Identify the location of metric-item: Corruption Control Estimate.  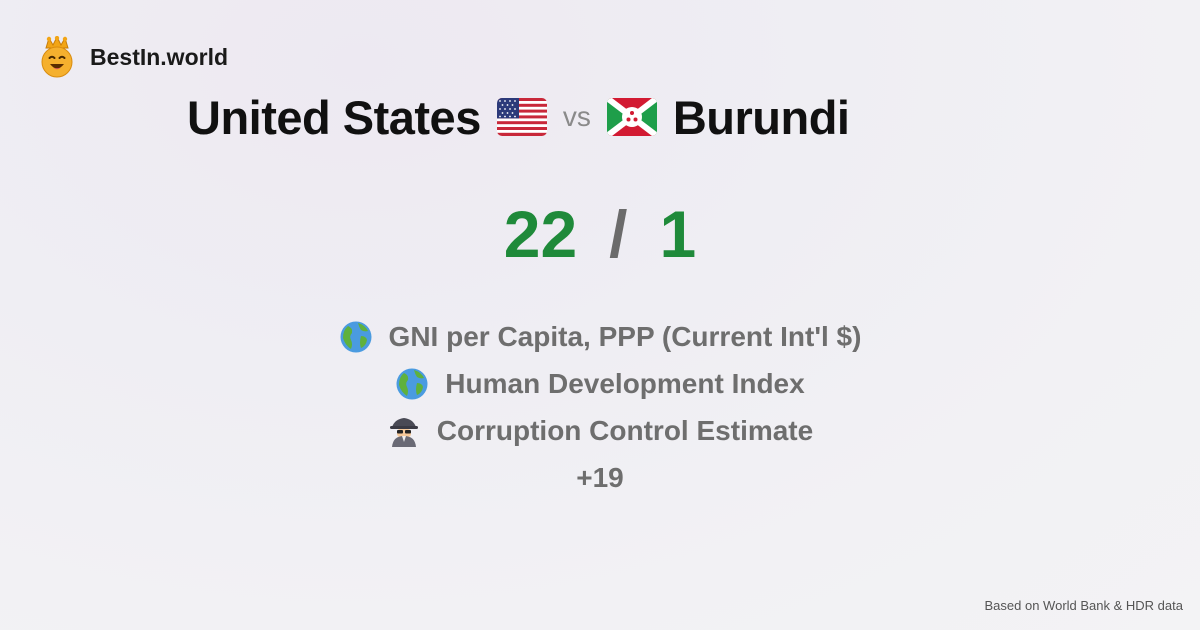
(600, 430).